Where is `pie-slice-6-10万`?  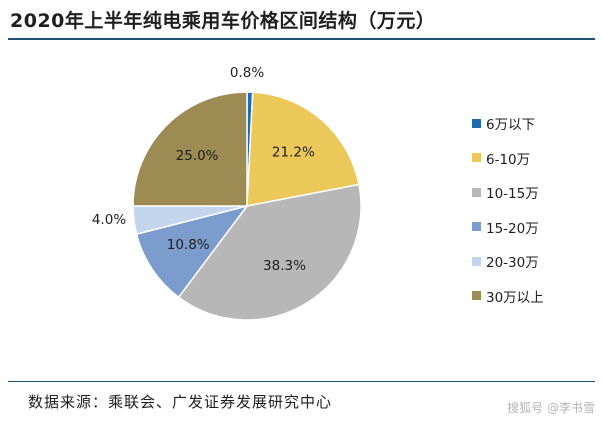 pie-slice-6-10万 is located at coordinates (303, 149).